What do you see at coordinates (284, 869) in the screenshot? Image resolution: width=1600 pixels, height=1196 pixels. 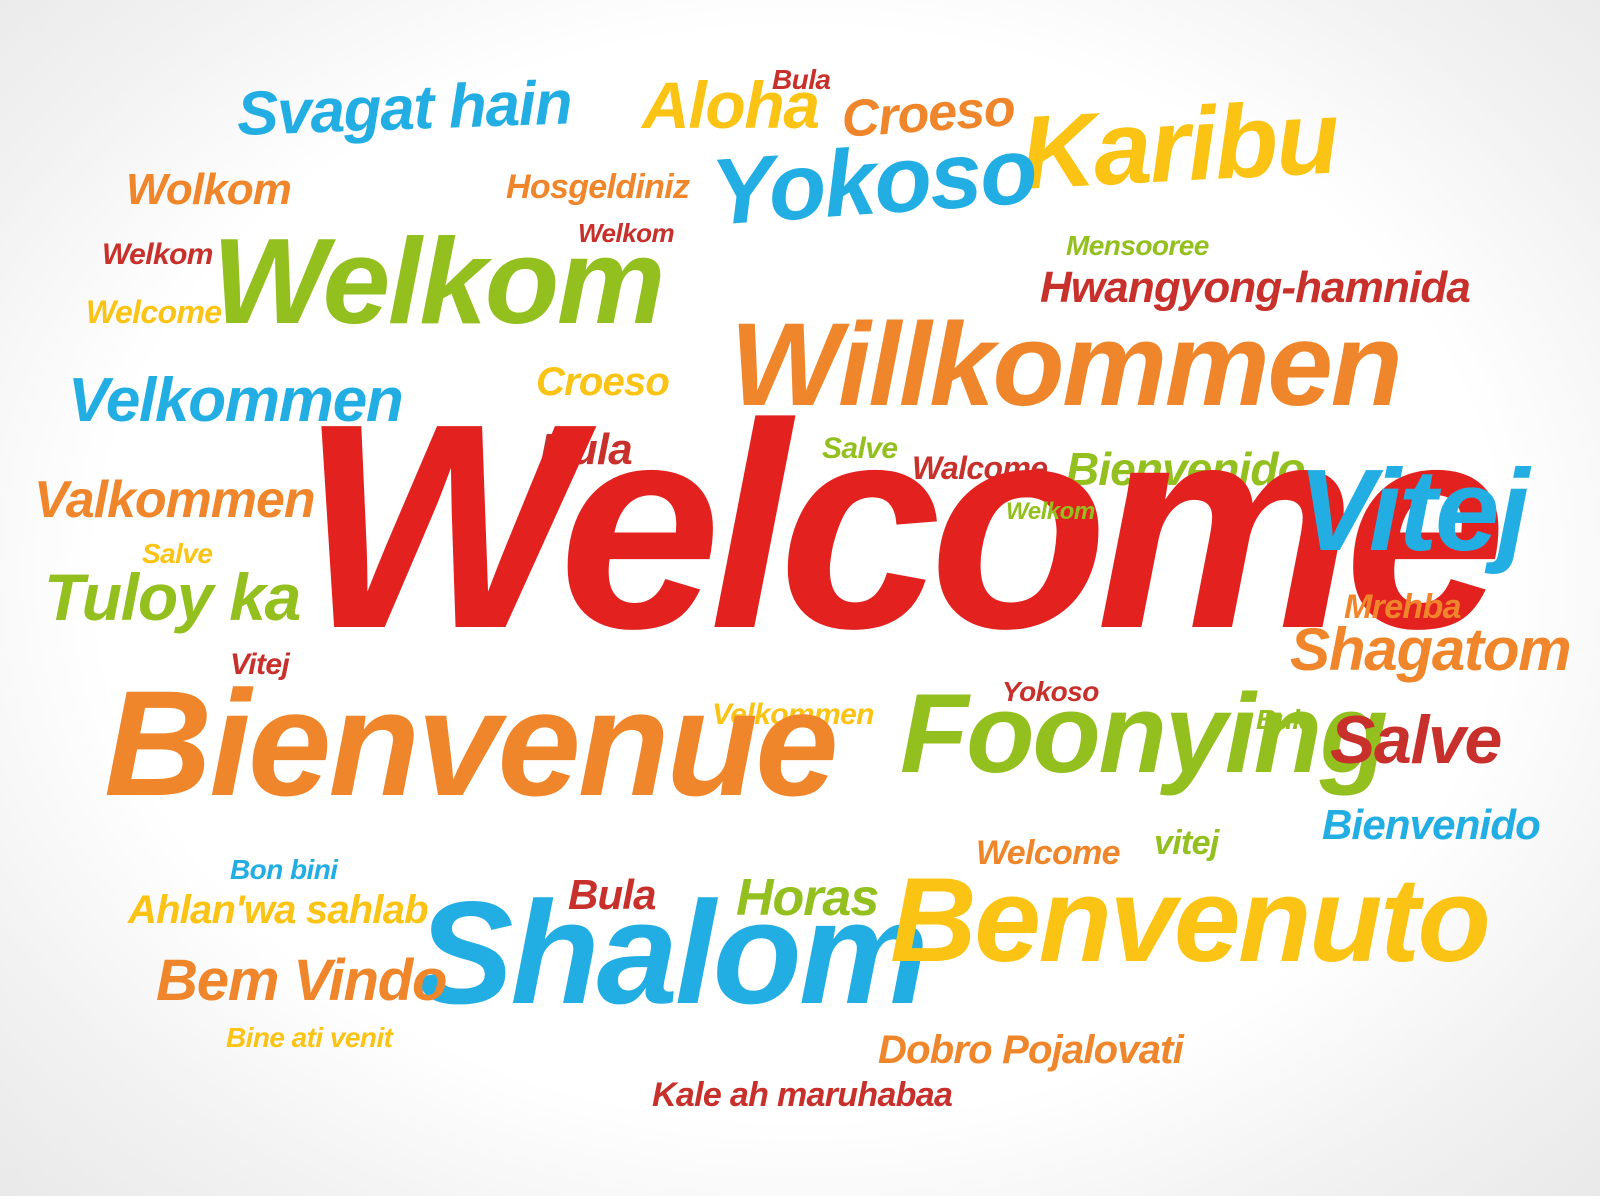 I see `word-bon-bini: Bon bini` at bounding box center [284, 869].